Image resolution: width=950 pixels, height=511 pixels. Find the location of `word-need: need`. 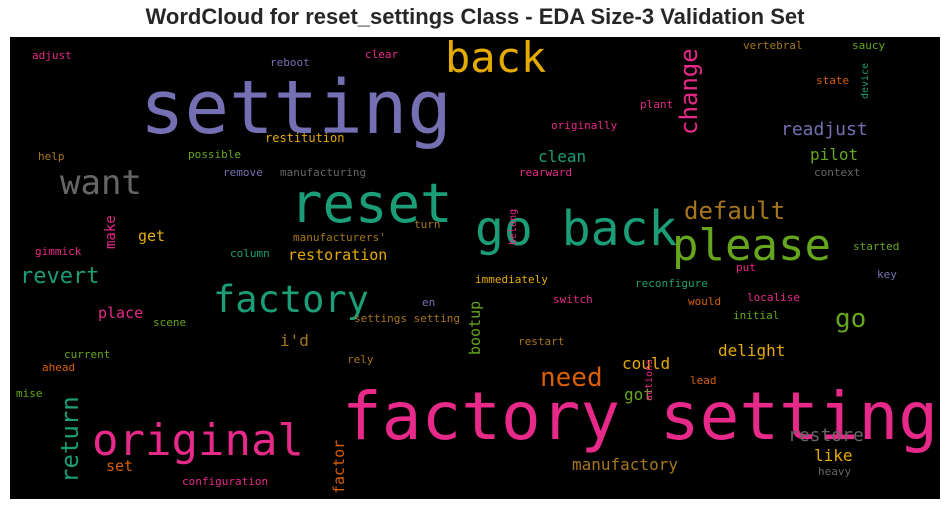

word-need: need is located at coordinates (571, 378).